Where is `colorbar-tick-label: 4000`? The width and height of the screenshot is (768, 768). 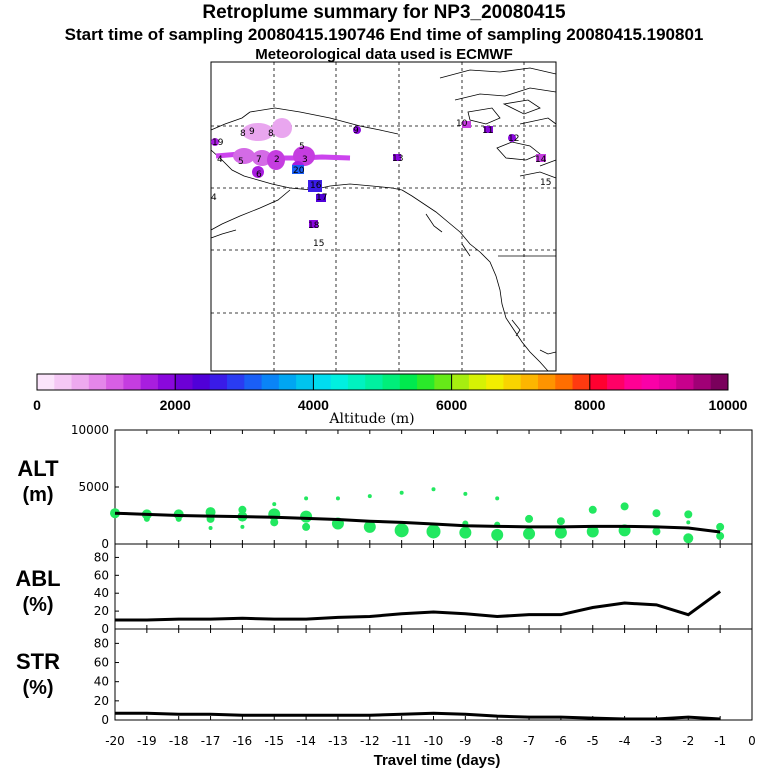 colorbar-tick-label: 4000 is located at coordinates (313, 405).